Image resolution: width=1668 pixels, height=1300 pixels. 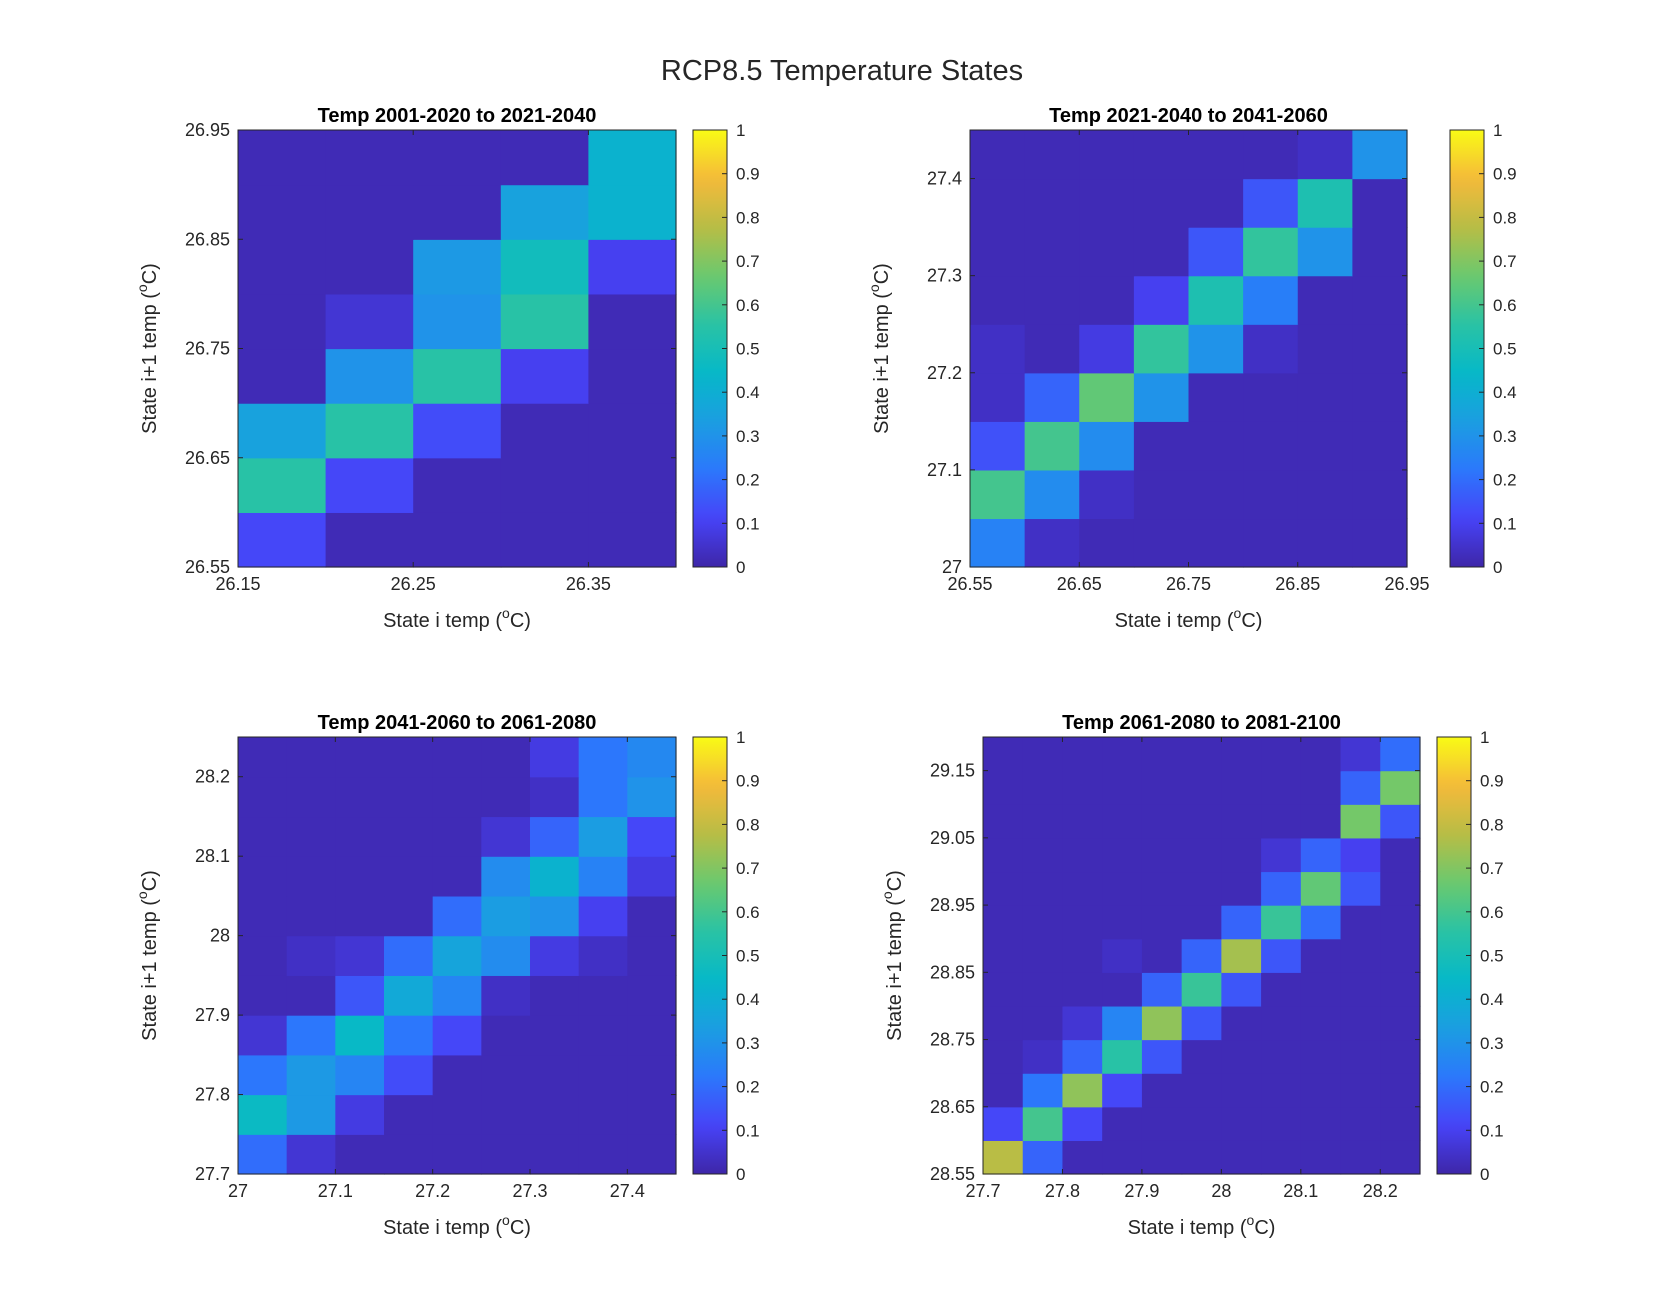 What do you see at coordinates (952, 838) in the screenshot?
I see `y-tick-label: 29.05` at bounding box center [952, 838].